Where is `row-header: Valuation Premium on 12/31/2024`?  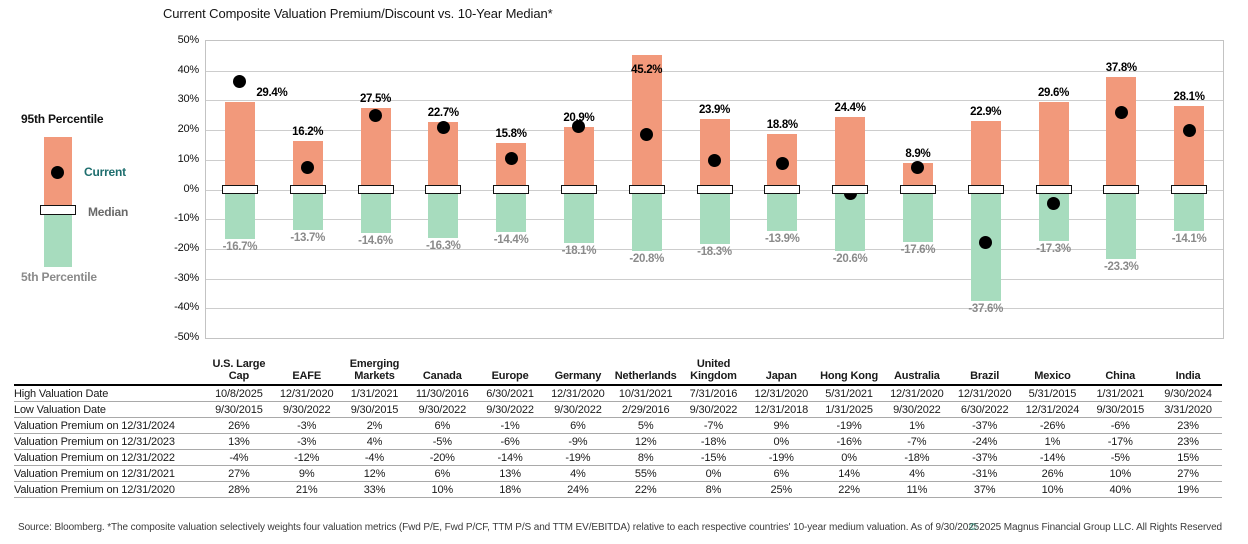
row-header: Valuation Premium on 12/31/2024 is located at coordinates (109, 426).